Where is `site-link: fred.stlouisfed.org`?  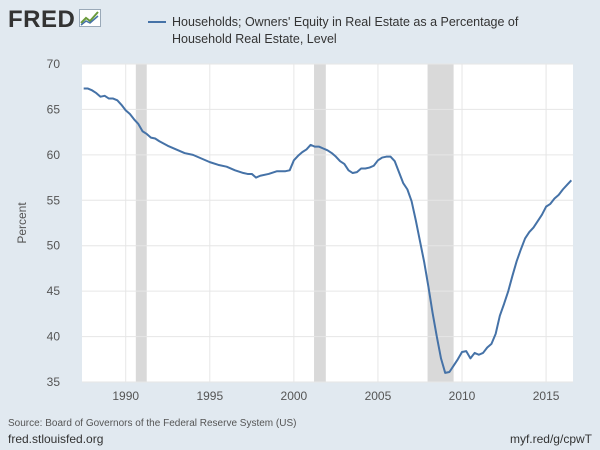
site-link: fred.stlouisfed.org is located at coordinates (56, 439).